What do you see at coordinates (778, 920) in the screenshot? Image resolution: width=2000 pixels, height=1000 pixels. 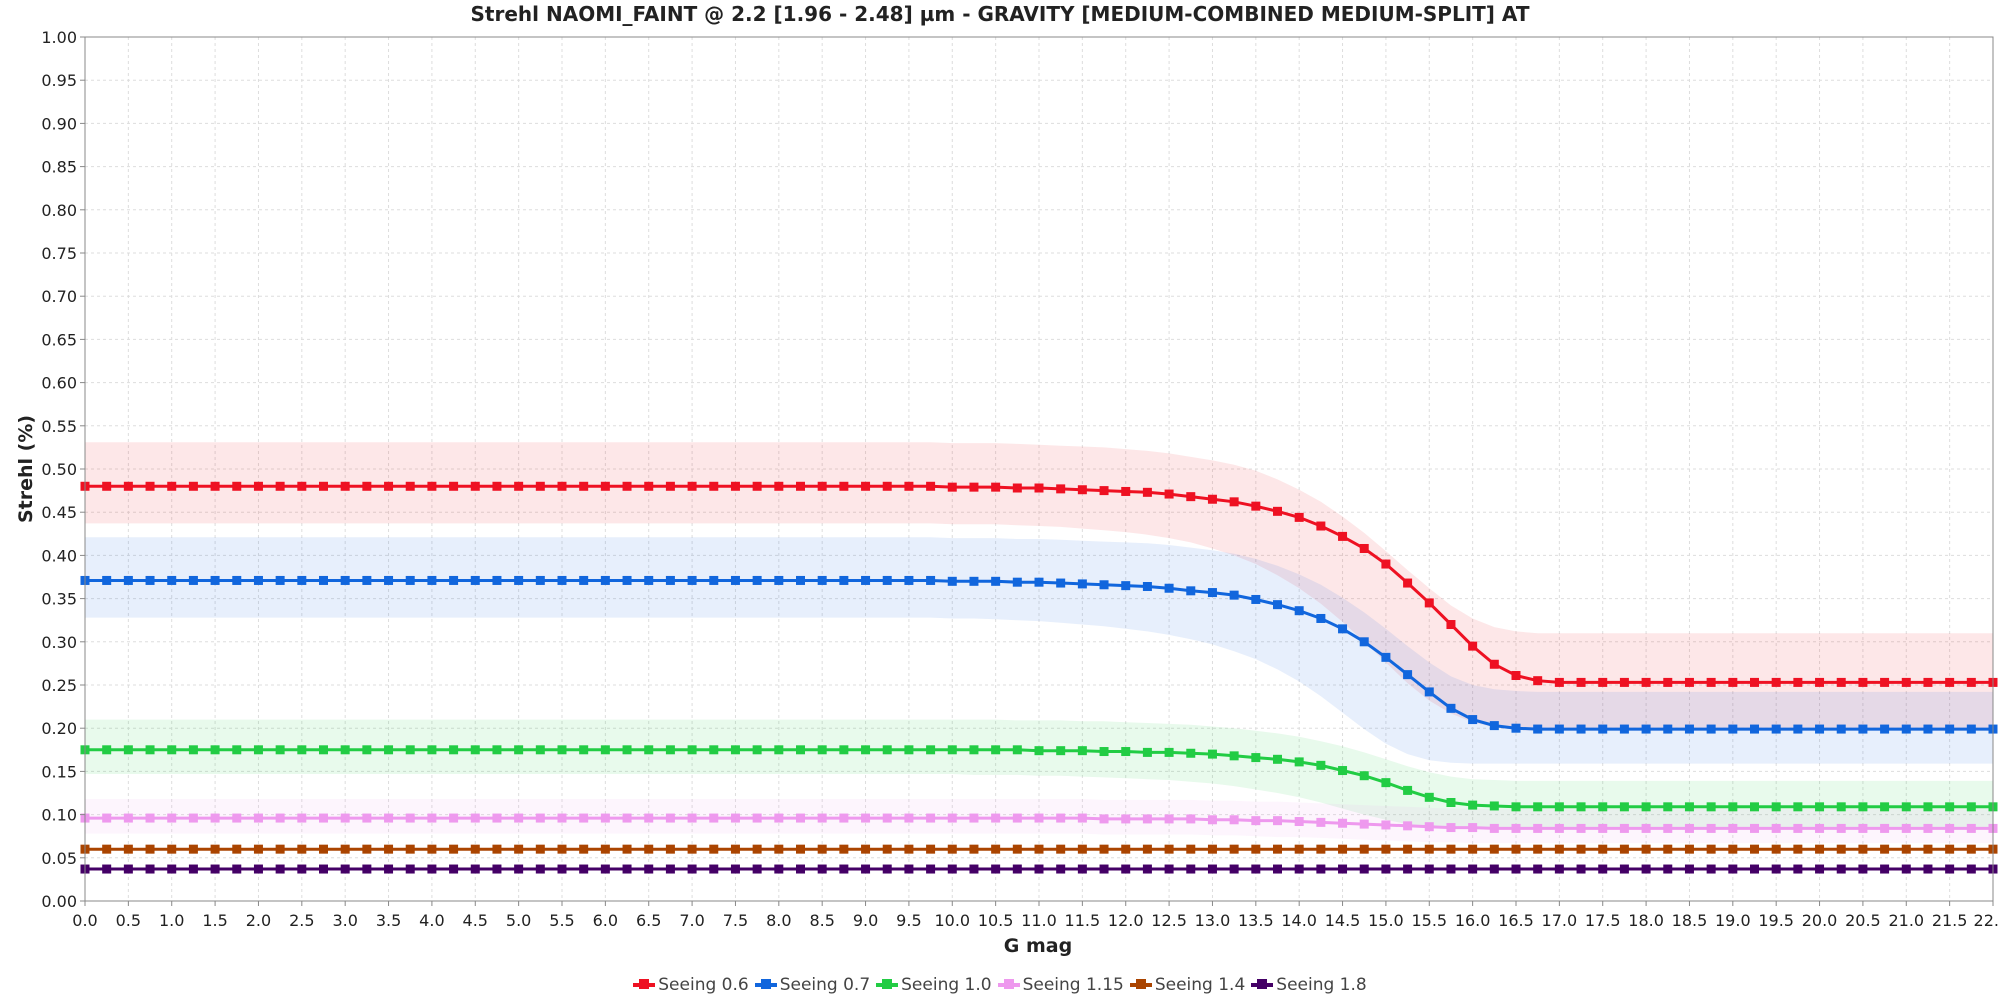 I see `x-tick-label: 8.0` at bounding box center [778, 920].